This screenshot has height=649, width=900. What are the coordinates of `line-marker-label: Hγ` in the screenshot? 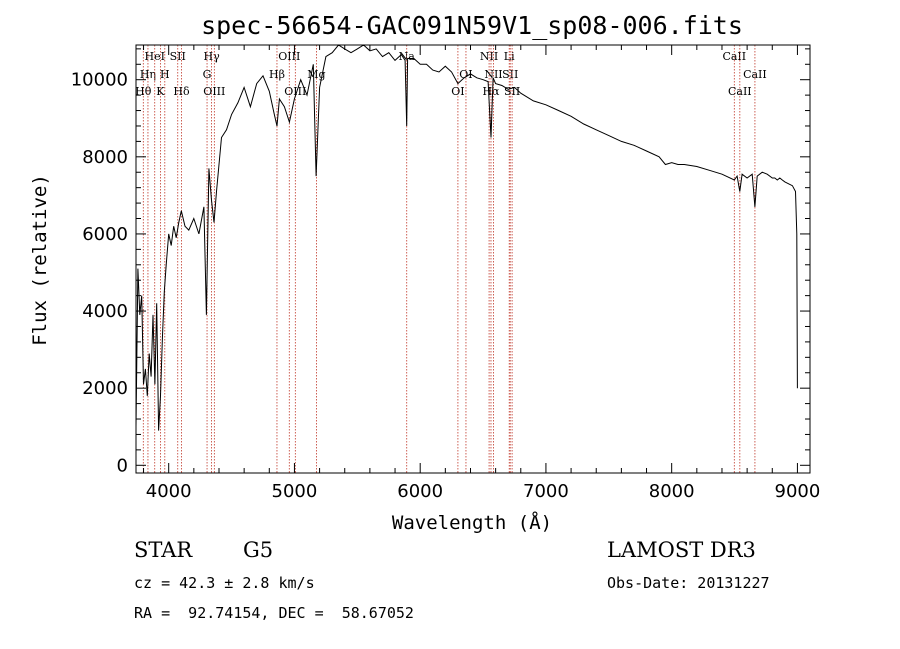 It's located at (211, 56).